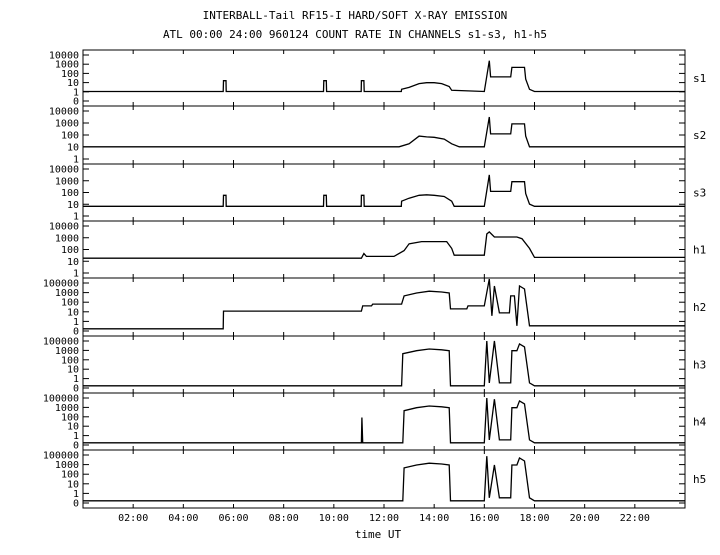 Image resolution: width=720 pixels, height=555 pixels. Describe the element at coordinates (699, 250) in the screenshot. I see `panel-name: h1` at that location.